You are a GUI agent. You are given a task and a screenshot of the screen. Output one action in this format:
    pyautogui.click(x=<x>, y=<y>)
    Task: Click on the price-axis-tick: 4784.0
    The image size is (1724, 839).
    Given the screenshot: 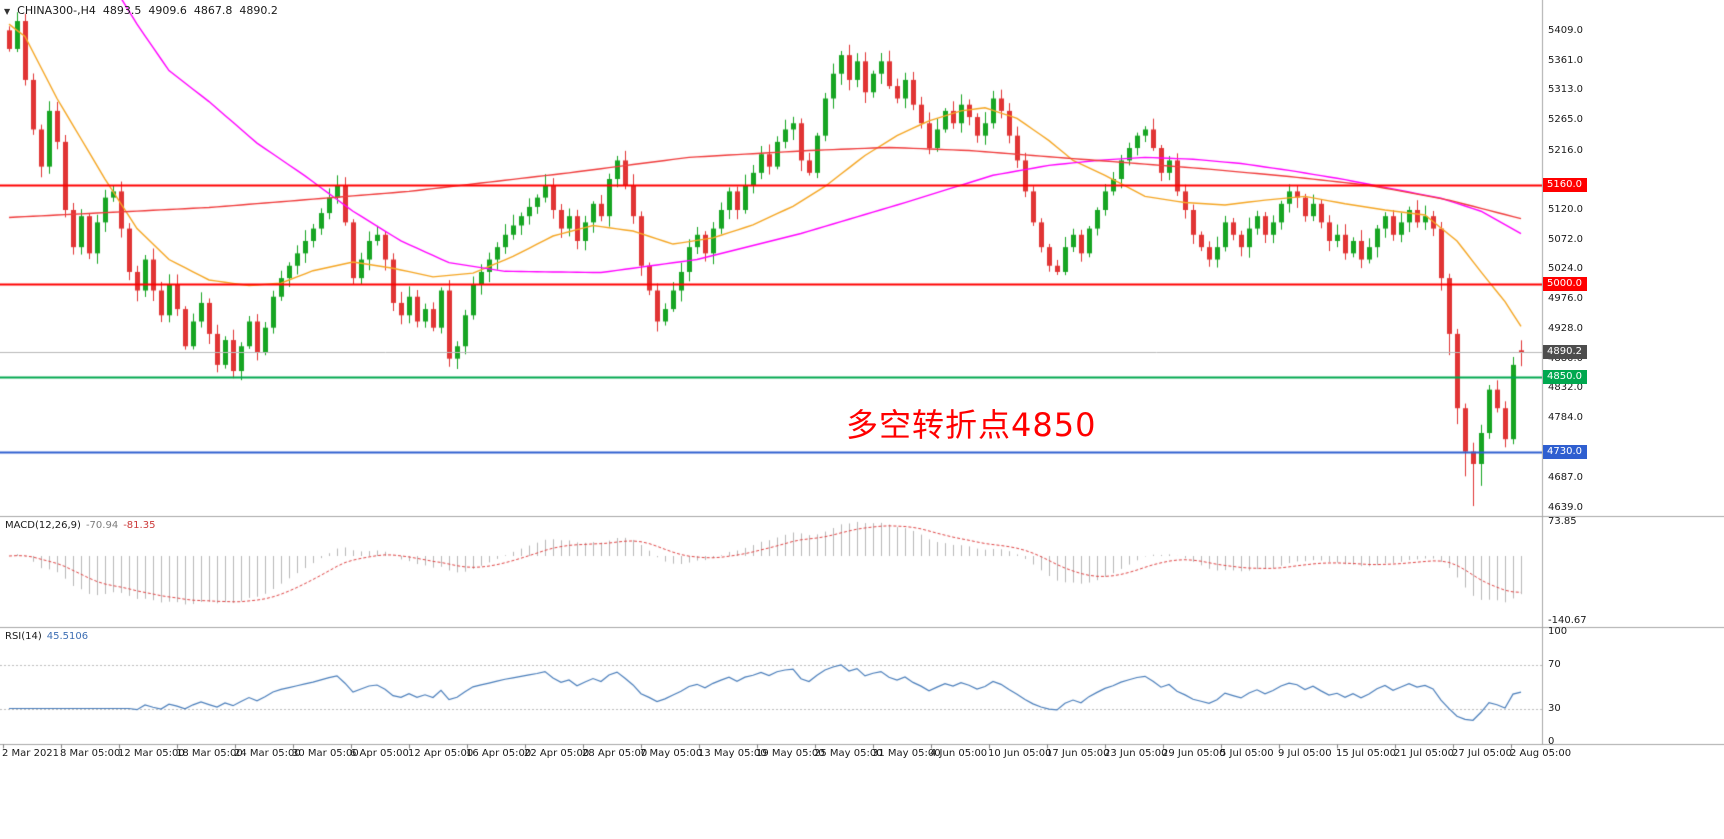 What is the action you would take?
    pyautogui.click(x=1565, y=418)
    